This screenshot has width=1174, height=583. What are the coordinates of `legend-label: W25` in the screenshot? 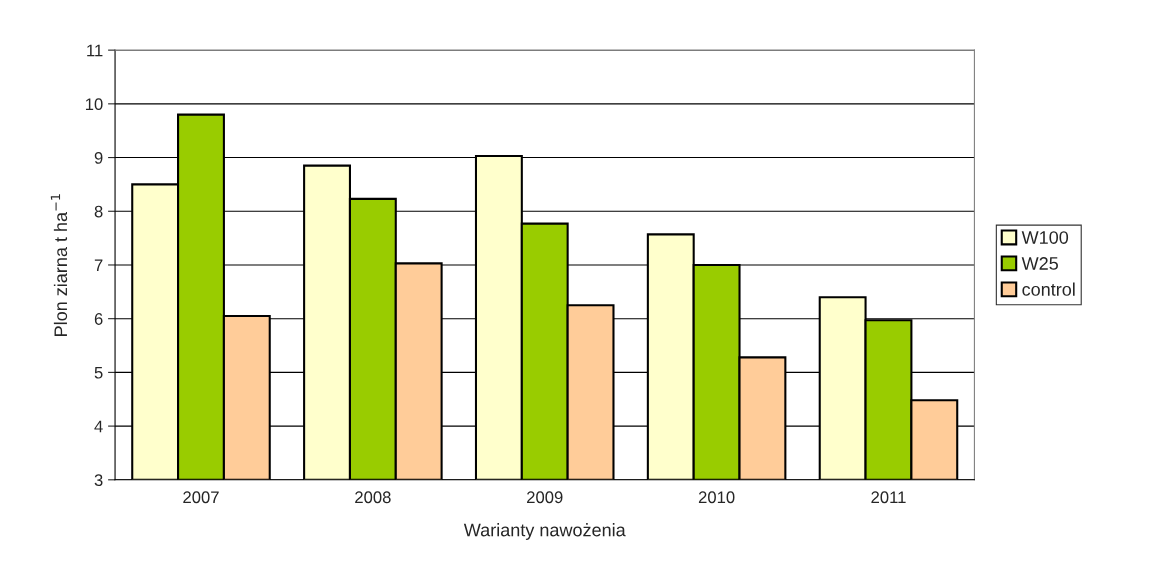 It's located at (1039, 263).